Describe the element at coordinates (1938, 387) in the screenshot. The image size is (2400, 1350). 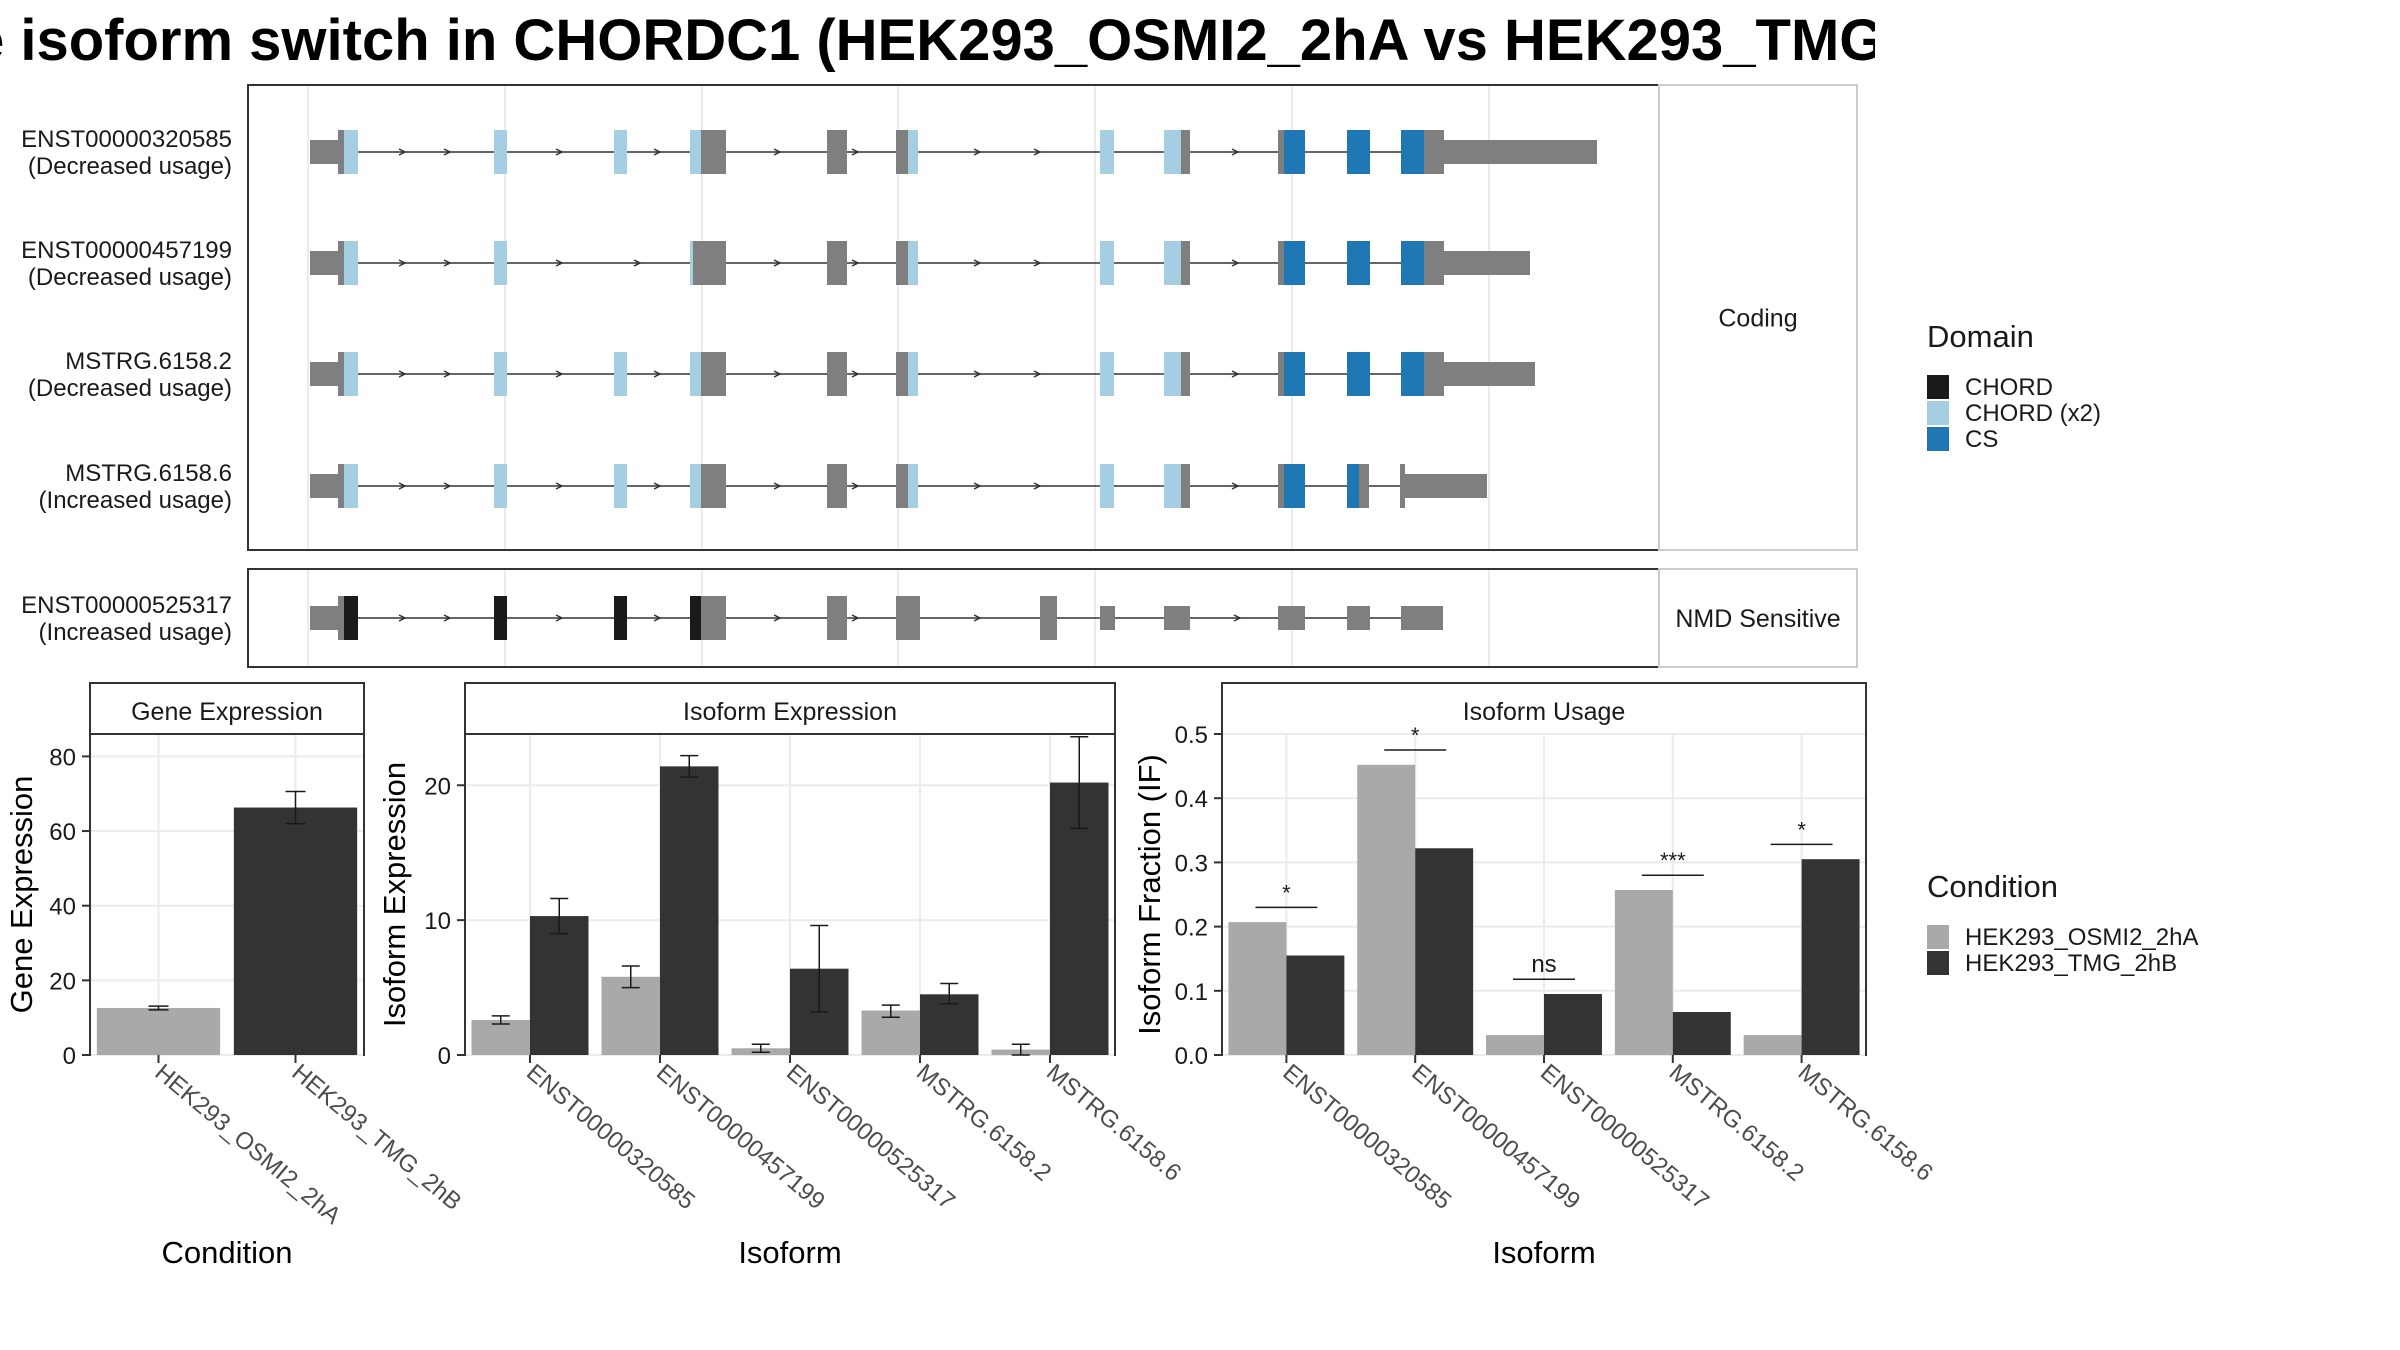
I see `domain-legend-key` at that location.